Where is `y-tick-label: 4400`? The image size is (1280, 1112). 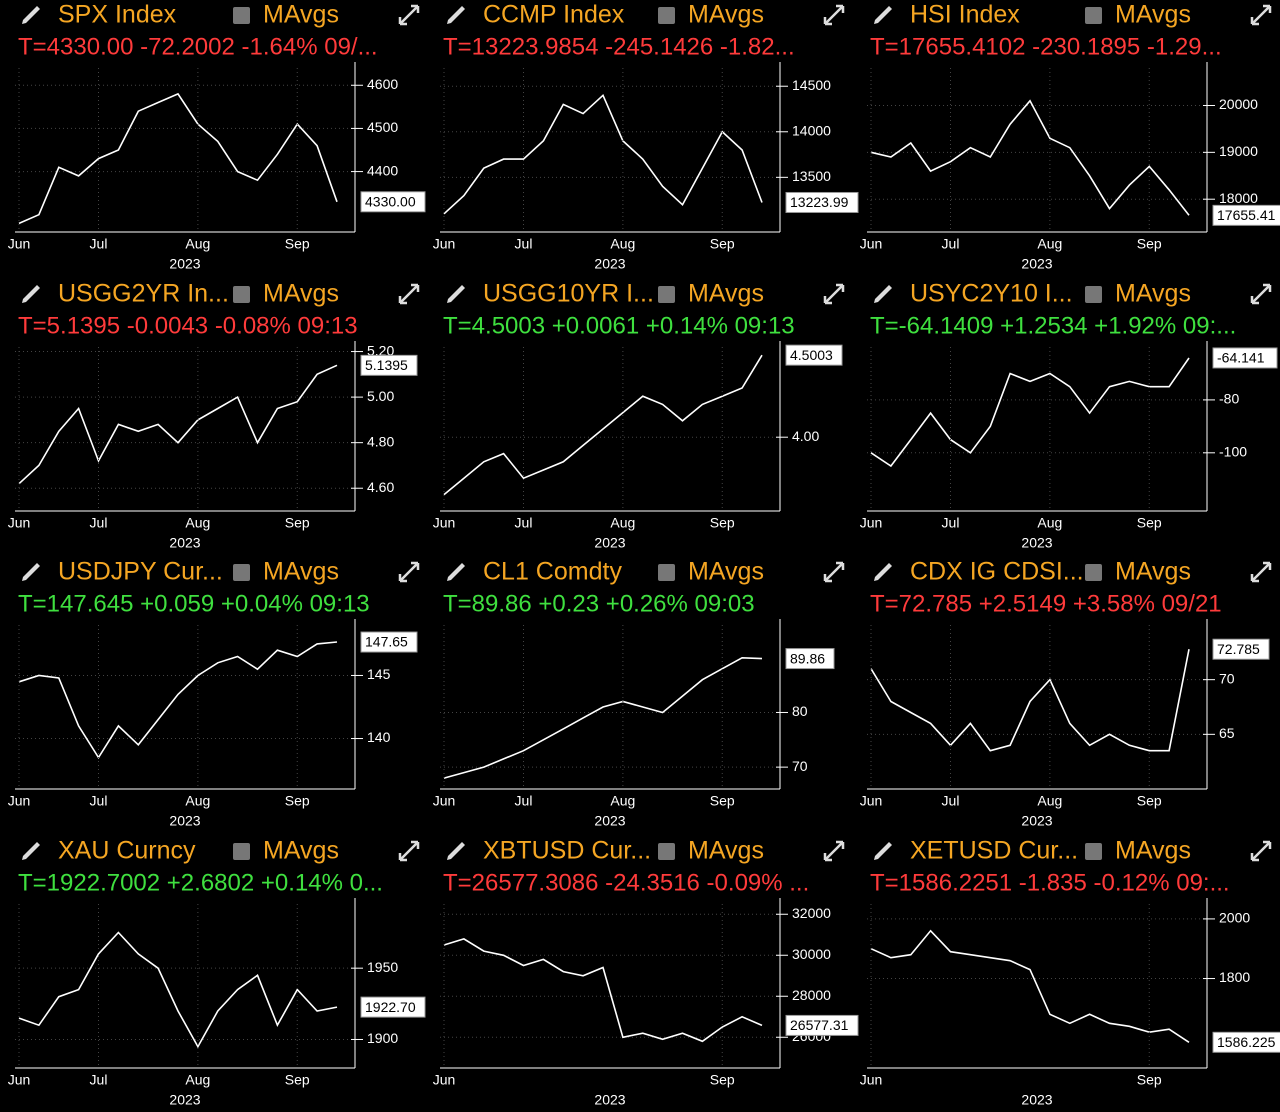
y-tick-label: 4400 is located at coordinates (382, 170).